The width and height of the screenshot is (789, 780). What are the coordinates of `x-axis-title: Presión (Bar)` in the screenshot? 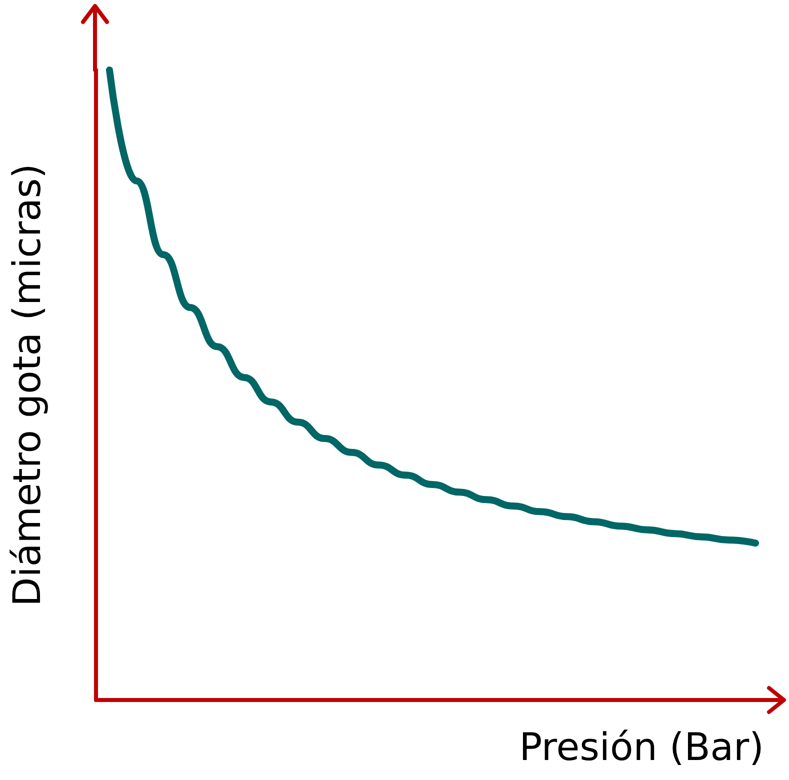 It's located at (641, 747).